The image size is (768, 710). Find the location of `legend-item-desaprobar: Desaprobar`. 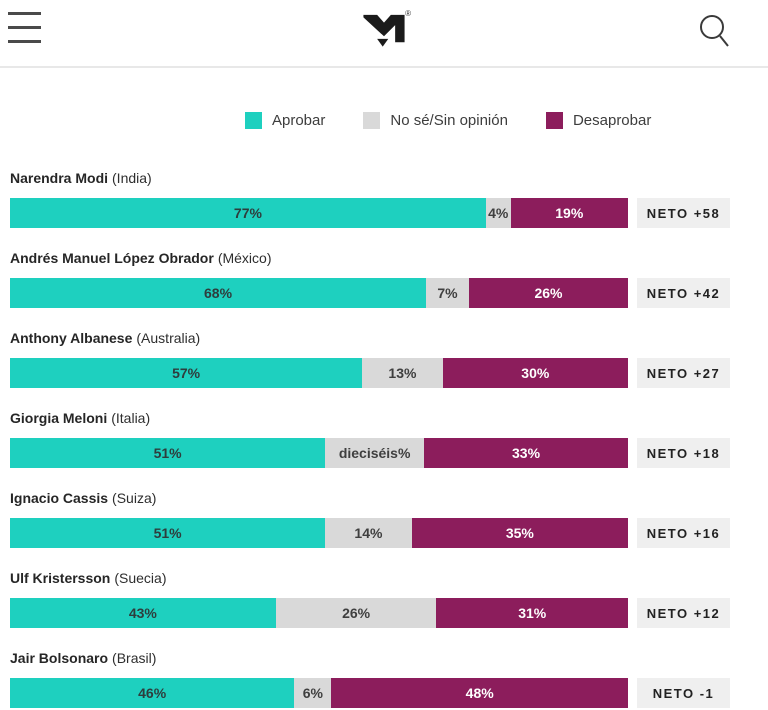

legend-item-desaprobar: Desaprobar is located at coordinates (598, 120).